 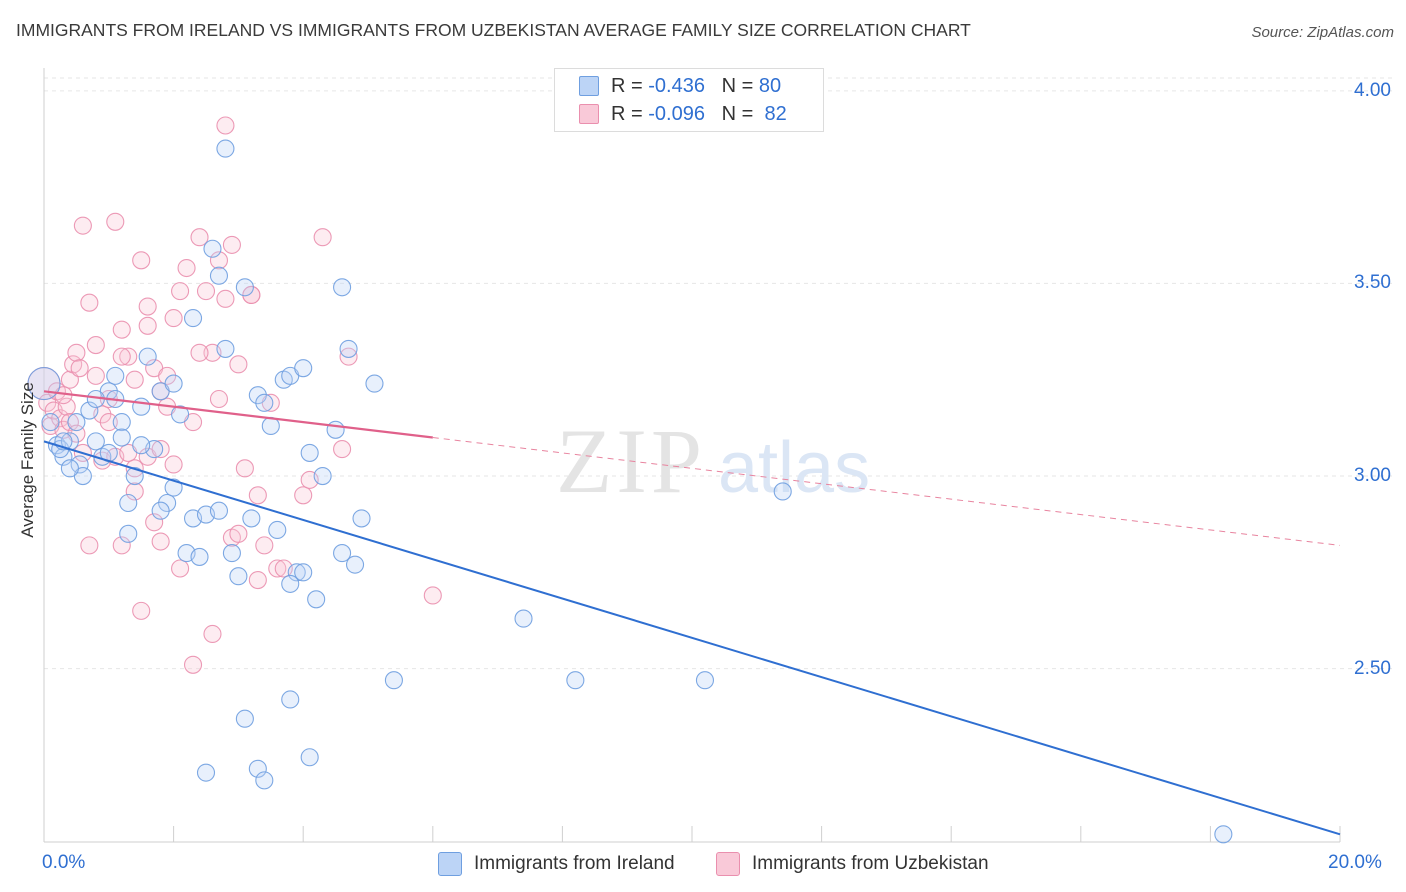 What do you see at coordinates (450, 864) in the screenshot?
I see `bottom-legend-swatch-ireland` at bounding box center [450, 864].